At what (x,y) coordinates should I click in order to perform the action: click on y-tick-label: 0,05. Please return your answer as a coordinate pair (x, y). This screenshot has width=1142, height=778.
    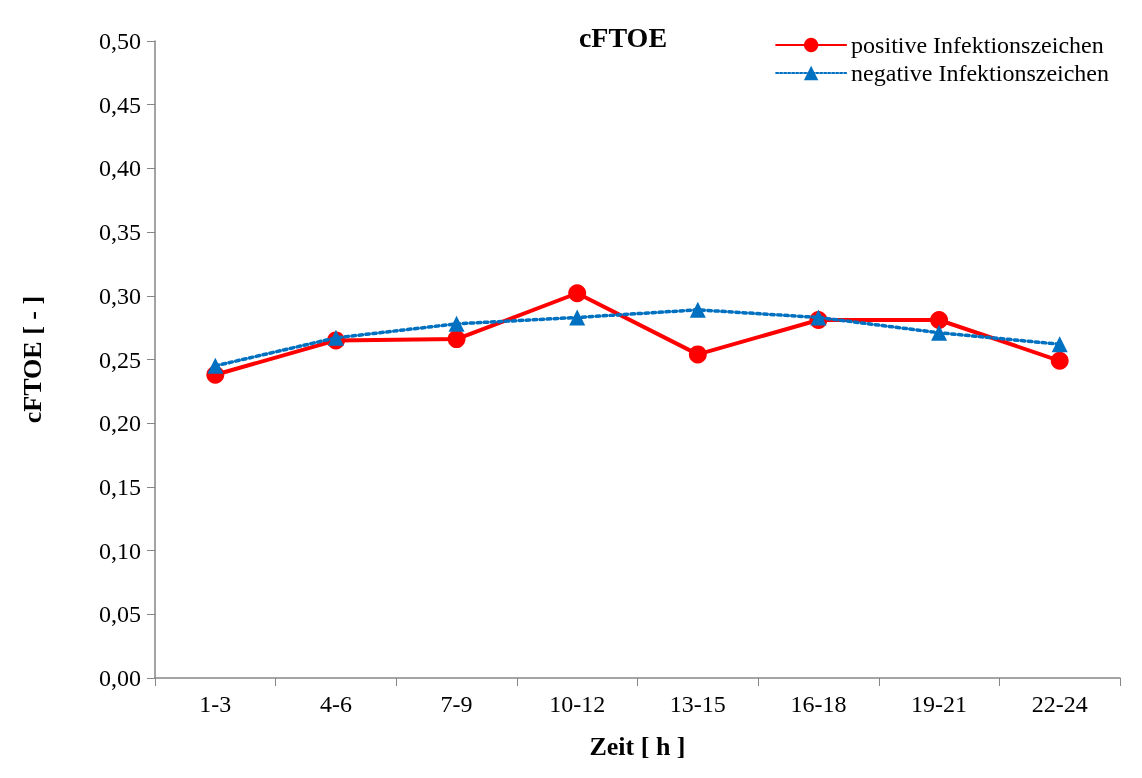
    Looking at the image, I should click on (120, 614).